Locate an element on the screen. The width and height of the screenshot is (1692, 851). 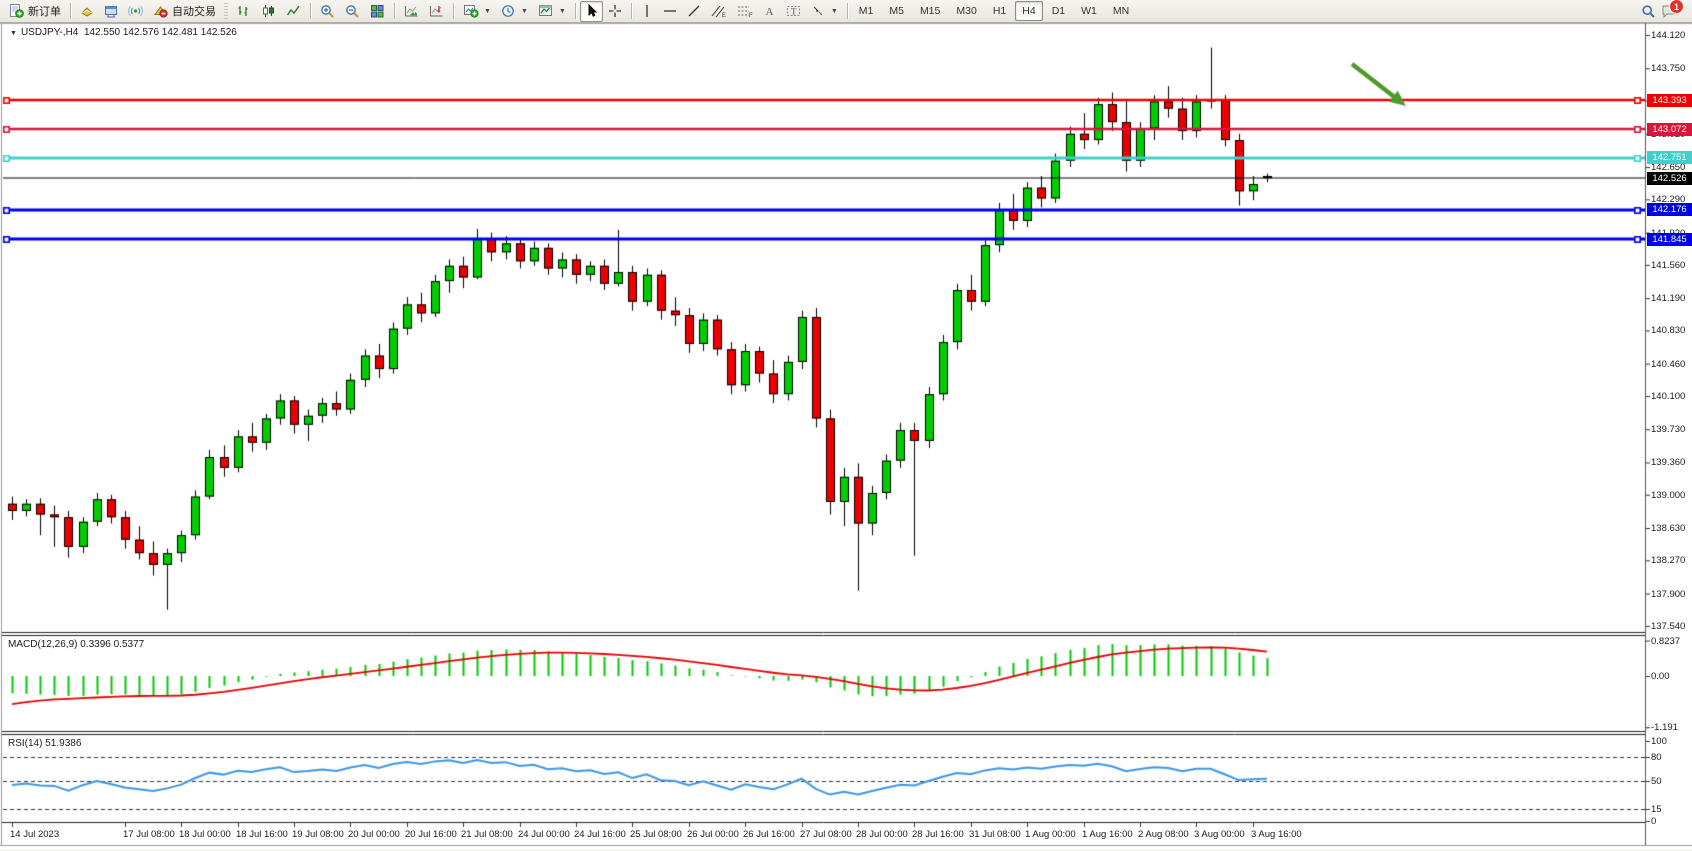
signals-icon is located at coordinates (135, 11).